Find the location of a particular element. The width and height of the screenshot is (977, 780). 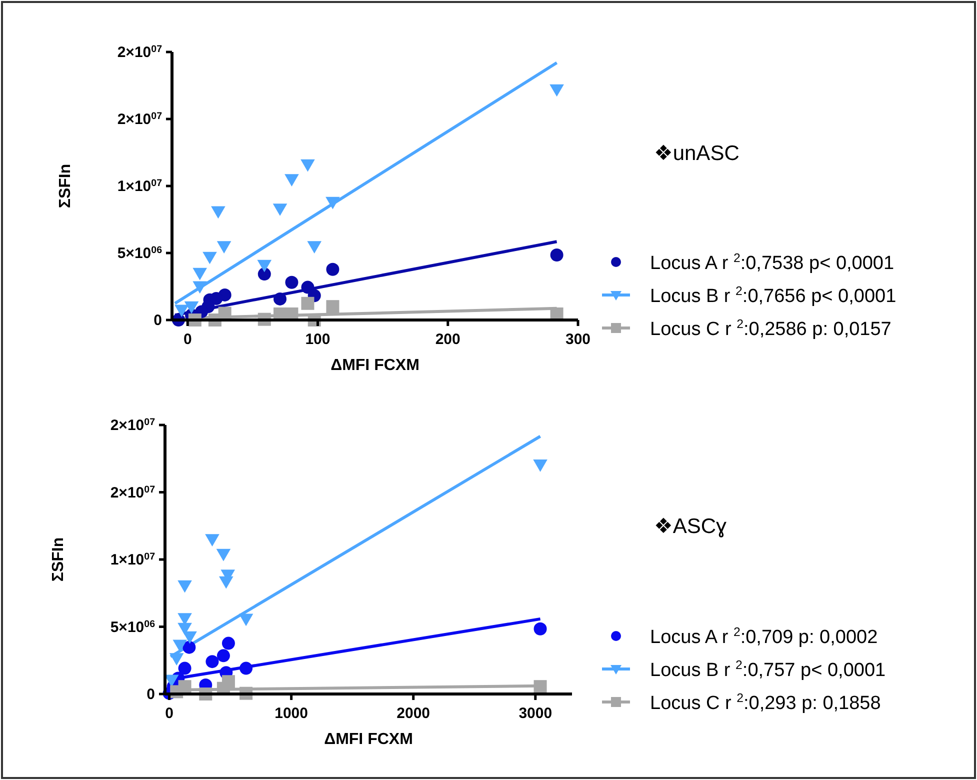

legend-label: Locus C r $^{2}$:0,293 p: 0,1858 is located at coordinates (765, 702).